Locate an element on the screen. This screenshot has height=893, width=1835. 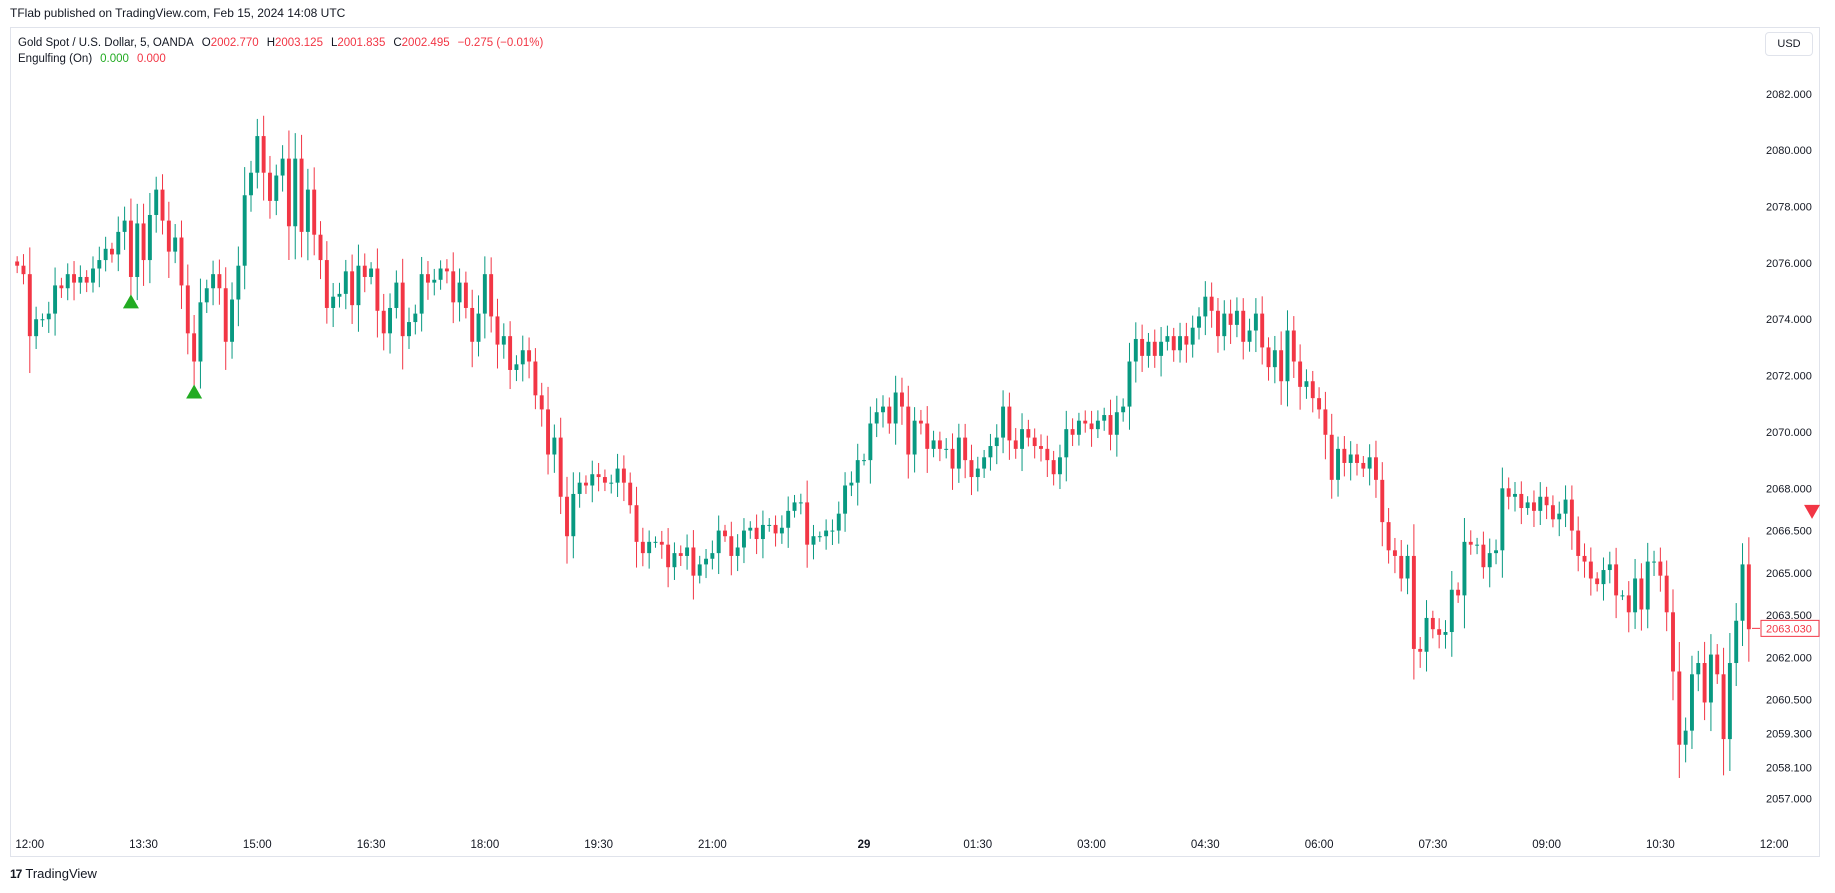
high-label: H is located at coordinates (270, 43).